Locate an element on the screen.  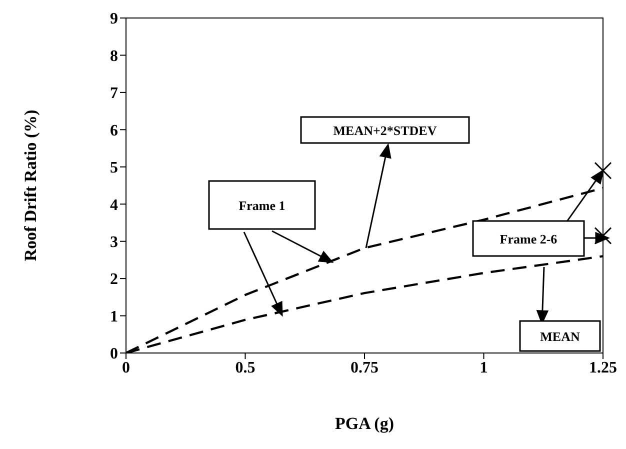
annotation: MEAN+2*STDEV is located at coordinates (385, 130).